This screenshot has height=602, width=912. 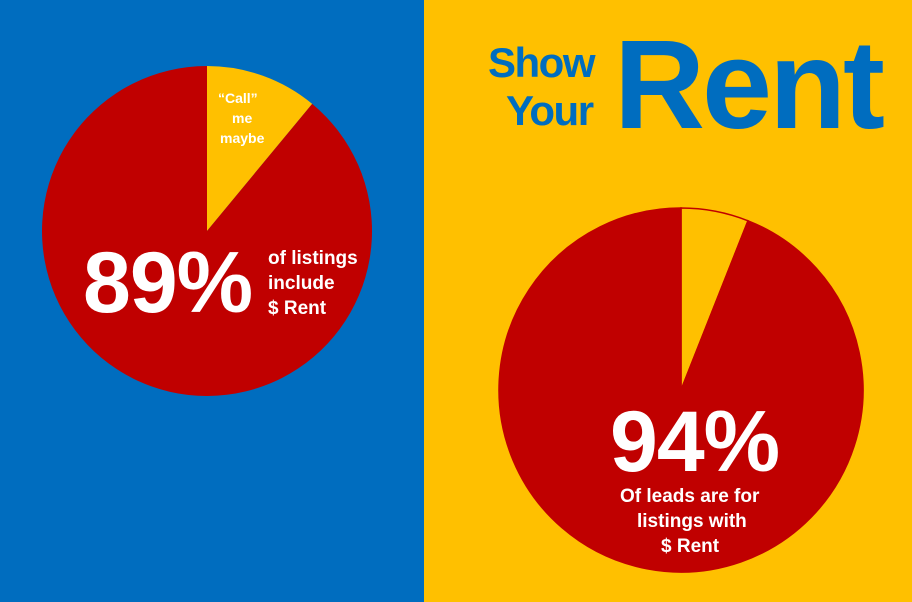 What do you see at coordinates (690, 546) in the screenshot?
I see `caption-right-3: $ Rent` at bounding box center [690, 546].